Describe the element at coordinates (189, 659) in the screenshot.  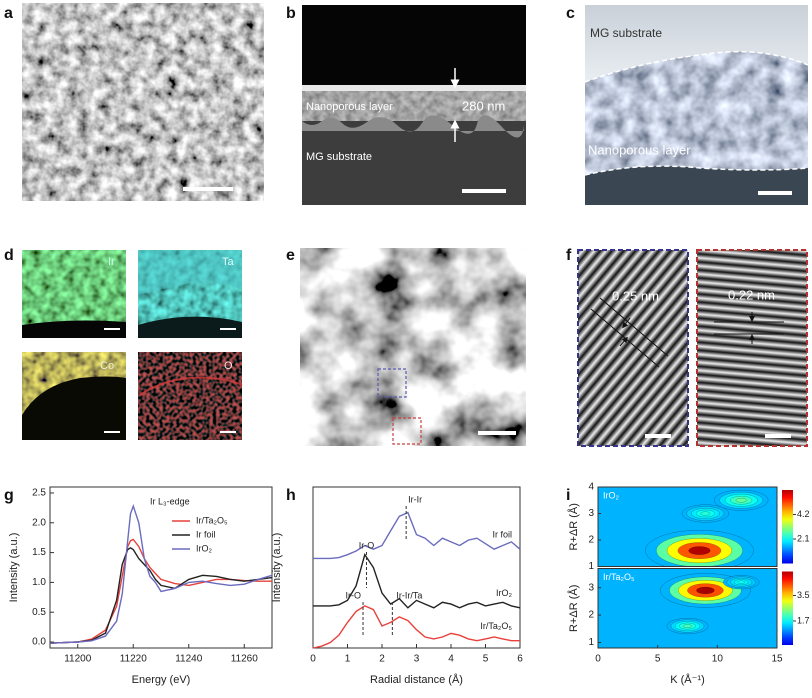
I see `x-tick-label: 11240` at that location.